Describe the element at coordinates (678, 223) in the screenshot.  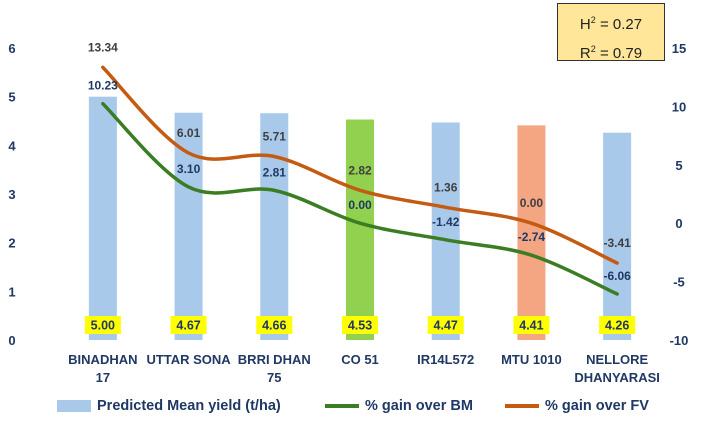
I see `right-tick-2: 0` at that location.